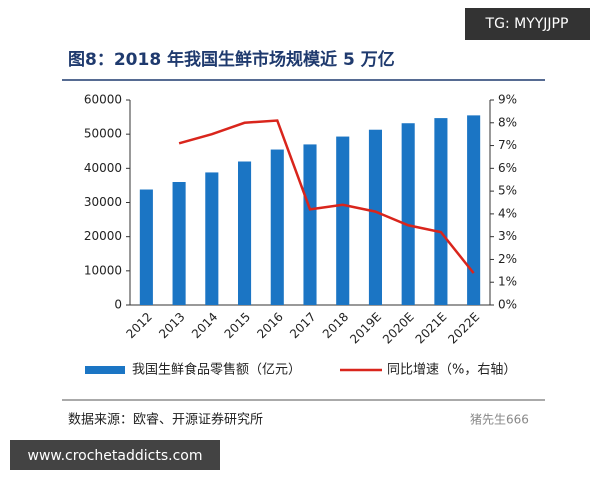  What do you see at coordinates (269, 325) in the screenshot?
I see `x-tick-label: 2016` at bounding box center [269, 325].